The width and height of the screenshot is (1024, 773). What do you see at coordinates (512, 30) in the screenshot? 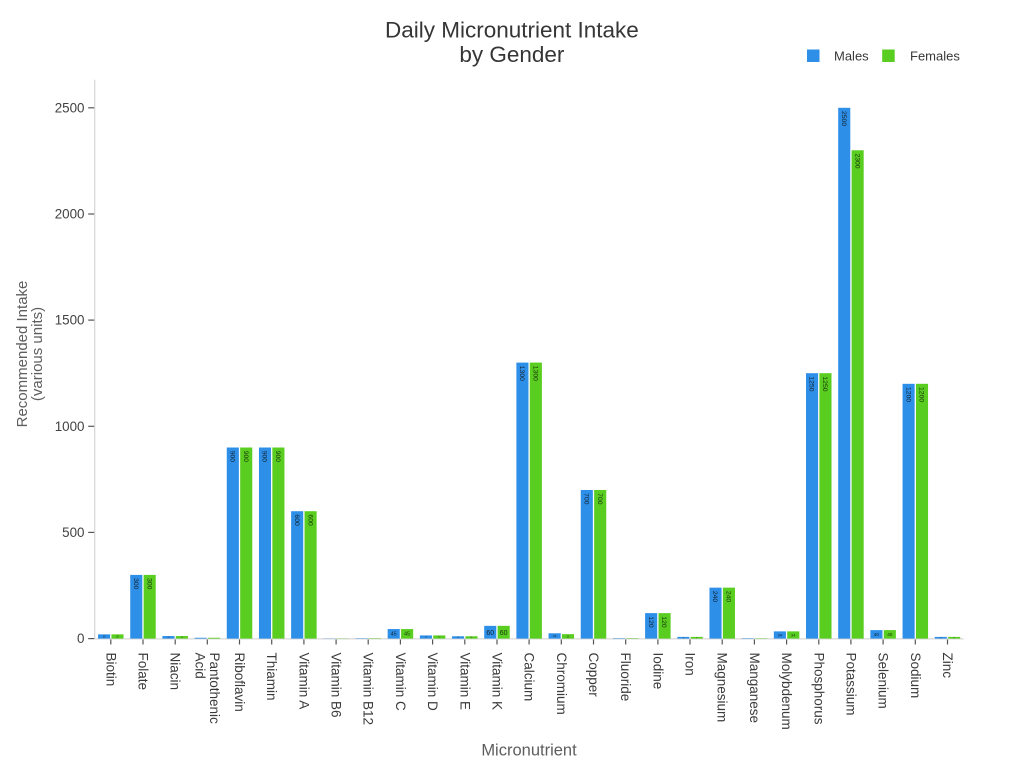
I see `svg-text: Daily Micronutrient Intake` at bounding box center [512, 30].